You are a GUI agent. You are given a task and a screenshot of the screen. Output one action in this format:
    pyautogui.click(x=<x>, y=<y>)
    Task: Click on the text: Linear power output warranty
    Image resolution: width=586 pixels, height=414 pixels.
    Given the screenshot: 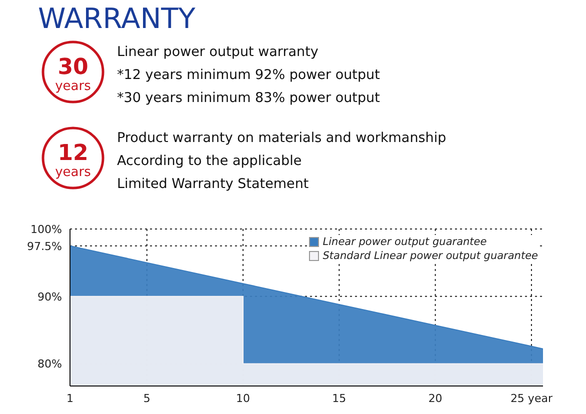 What is the action you would take?
    pyautogui.click(x=217, y=52)
    